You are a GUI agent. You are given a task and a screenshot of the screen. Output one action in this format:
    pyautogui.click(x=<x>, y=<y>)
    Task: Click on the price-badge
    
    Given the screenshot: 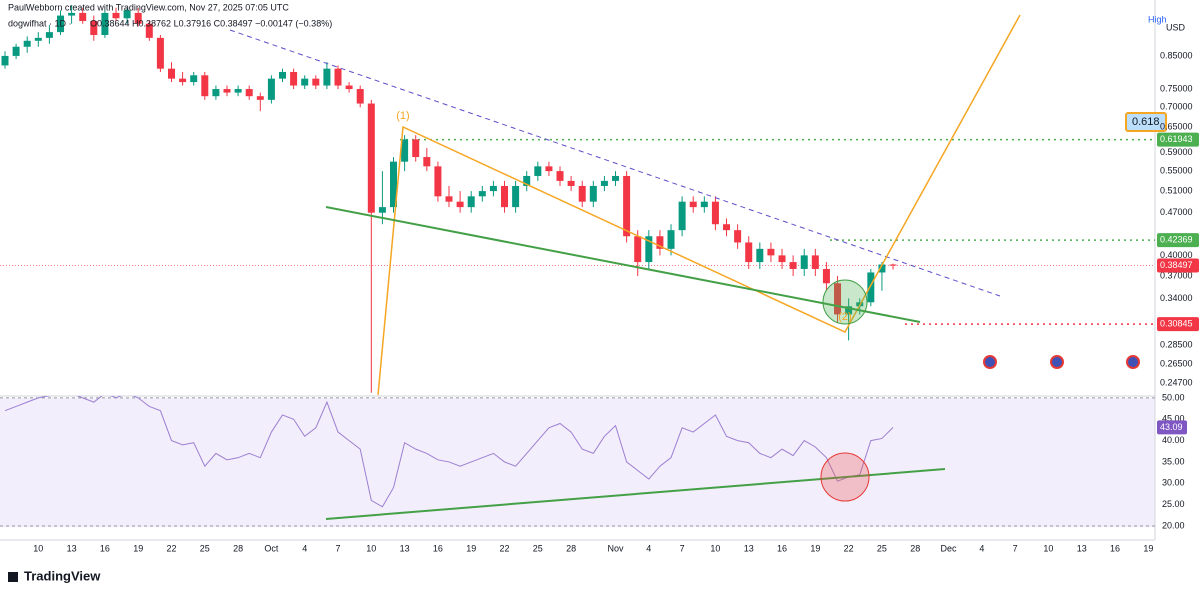 What is the action you would take?
    pyautogui.click(x=1178, y=324)
    